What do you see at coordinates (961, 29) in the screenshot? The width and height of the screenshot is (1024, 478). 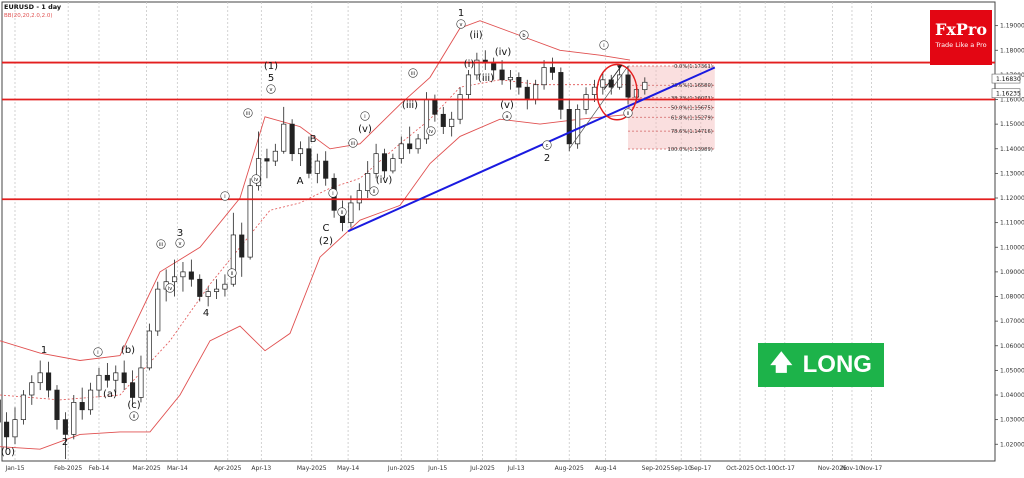 I see `brand-name: FxPro` at bounding box center [961, 29].